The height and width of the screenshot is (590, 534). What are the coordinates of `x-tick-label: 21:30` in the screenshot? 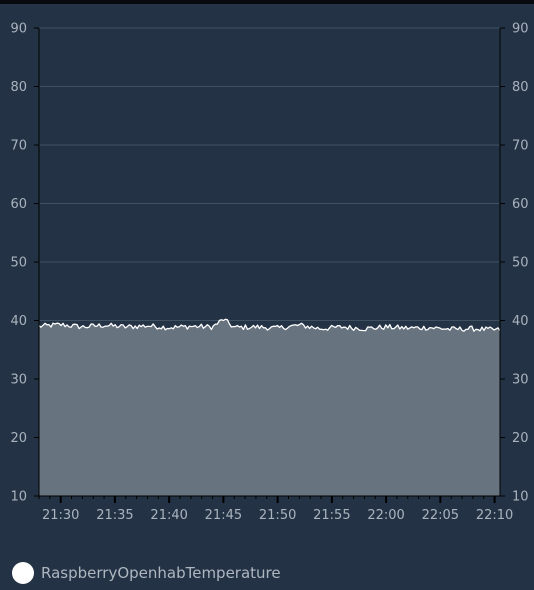 It's located at (60, 515).